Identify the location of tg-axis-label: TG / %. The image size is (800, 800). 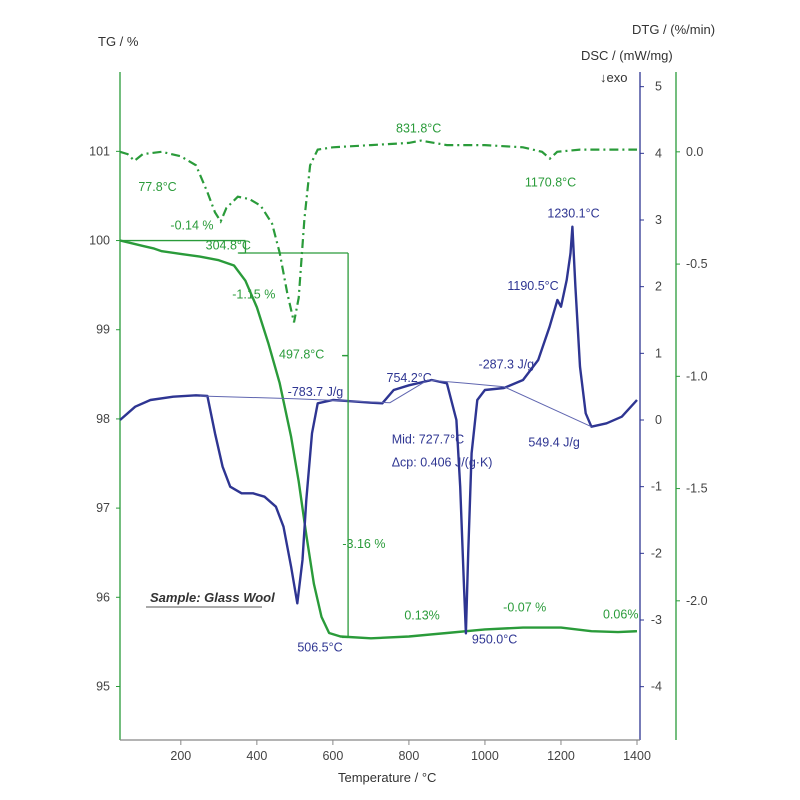
(118, 41).